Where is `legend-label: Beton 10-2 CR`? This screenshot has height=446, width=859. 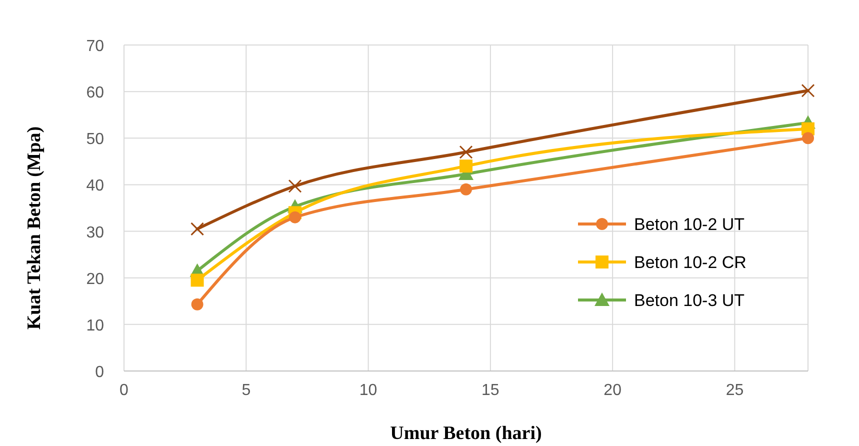
legend-label: Beton 10-2 CR is located at coordinates (690, 262).